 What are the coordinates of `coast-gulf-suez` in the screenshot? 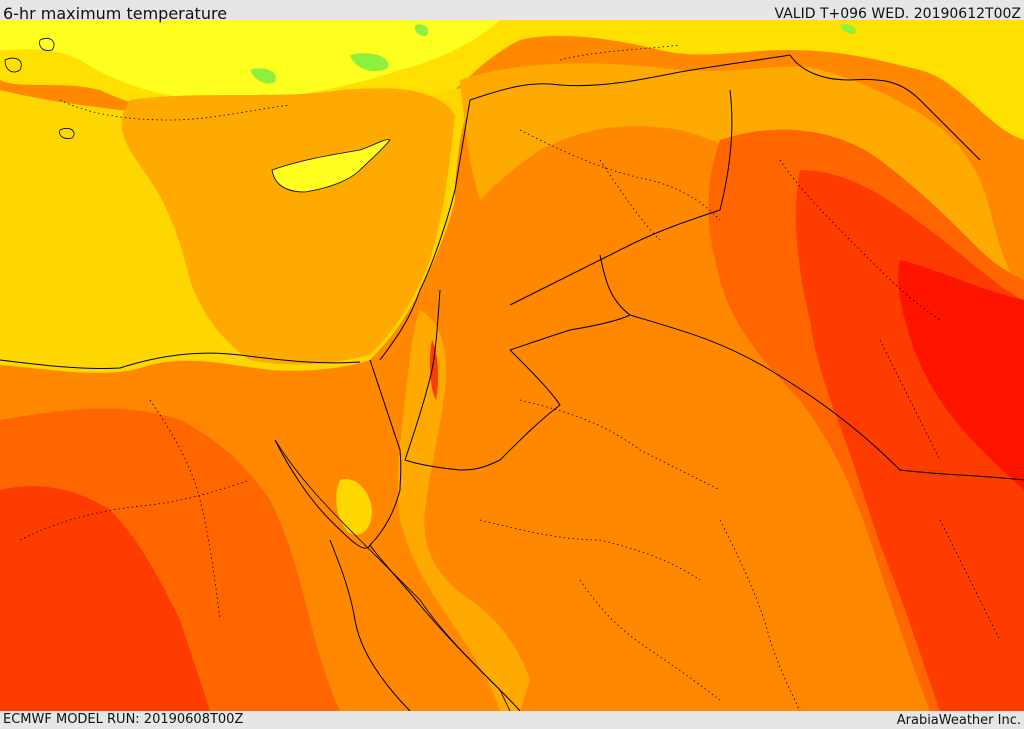 It's located at (370, 625).